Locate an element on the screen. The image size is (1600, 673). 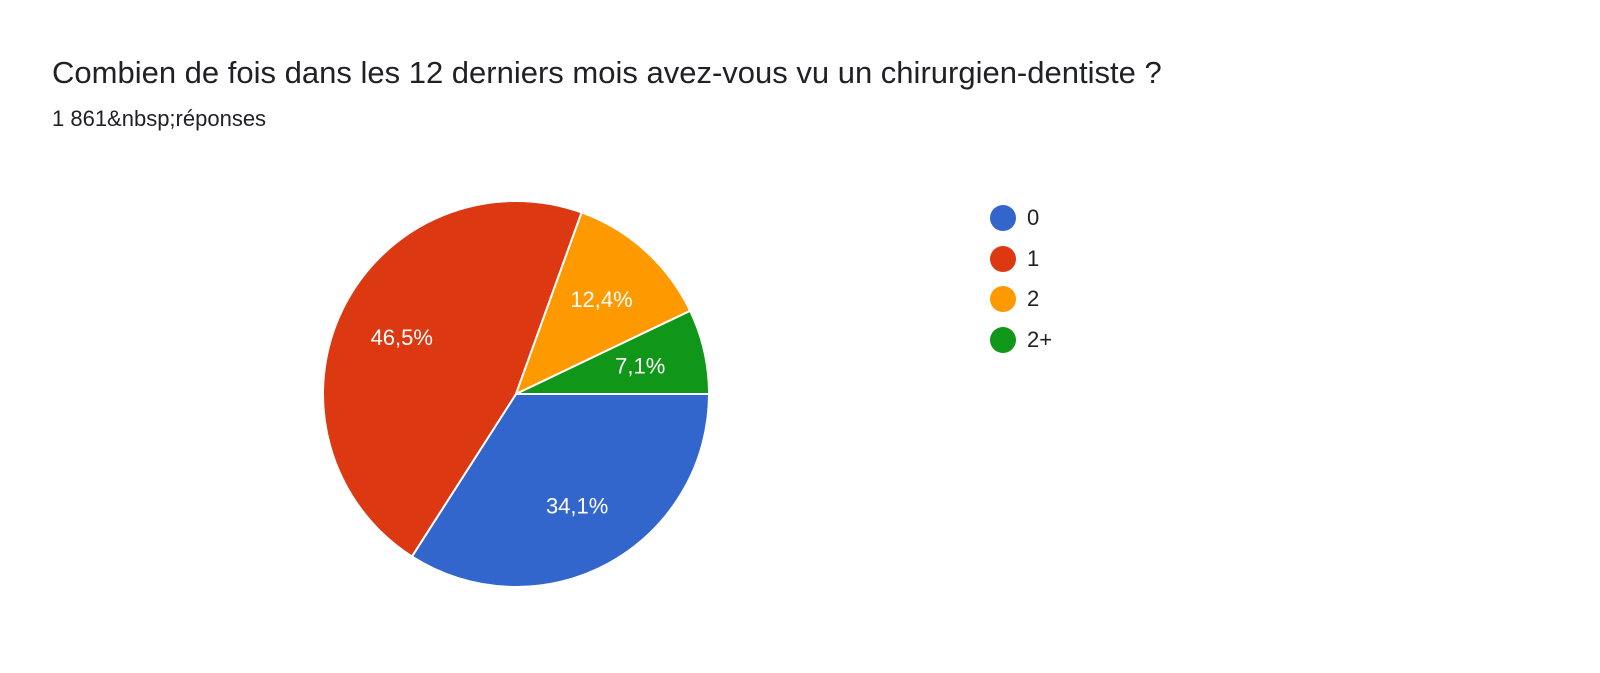
chart-legend: 0 1 2 2+ is located at coordinates (1021, 279).